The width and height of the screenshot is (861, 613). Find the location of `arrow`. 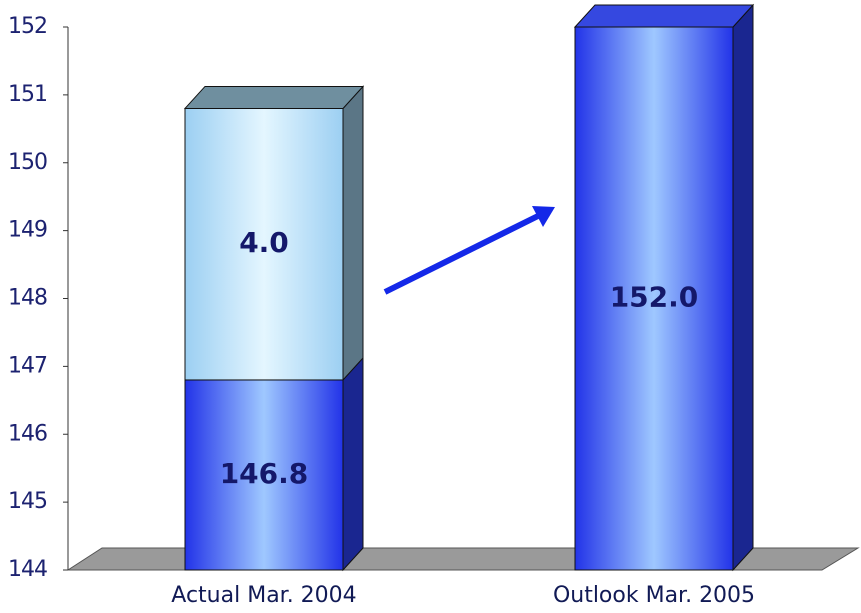

arrow is located at coordinates (462, 253).